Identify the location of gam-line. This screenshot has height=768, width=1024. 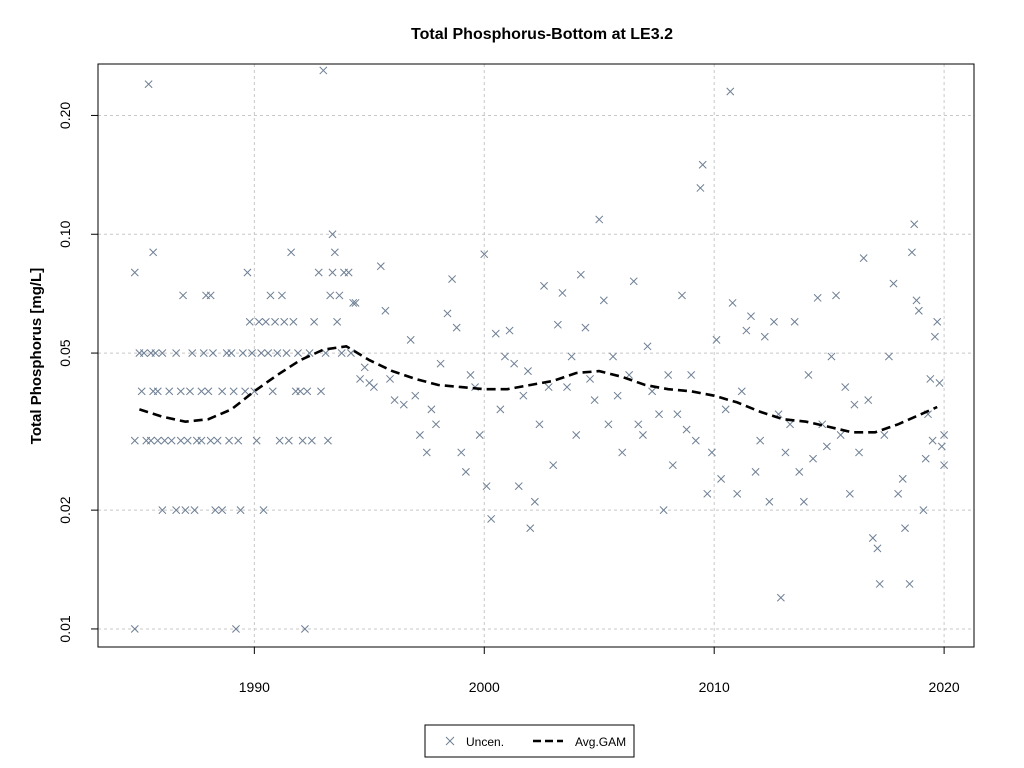
(538, 389).